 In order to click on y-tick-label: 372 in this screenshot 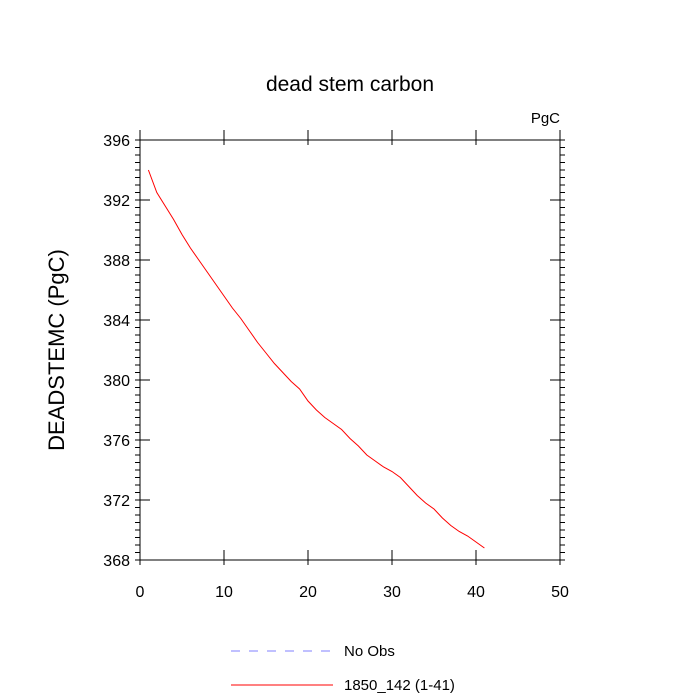, I will do `click(116, 501)`.